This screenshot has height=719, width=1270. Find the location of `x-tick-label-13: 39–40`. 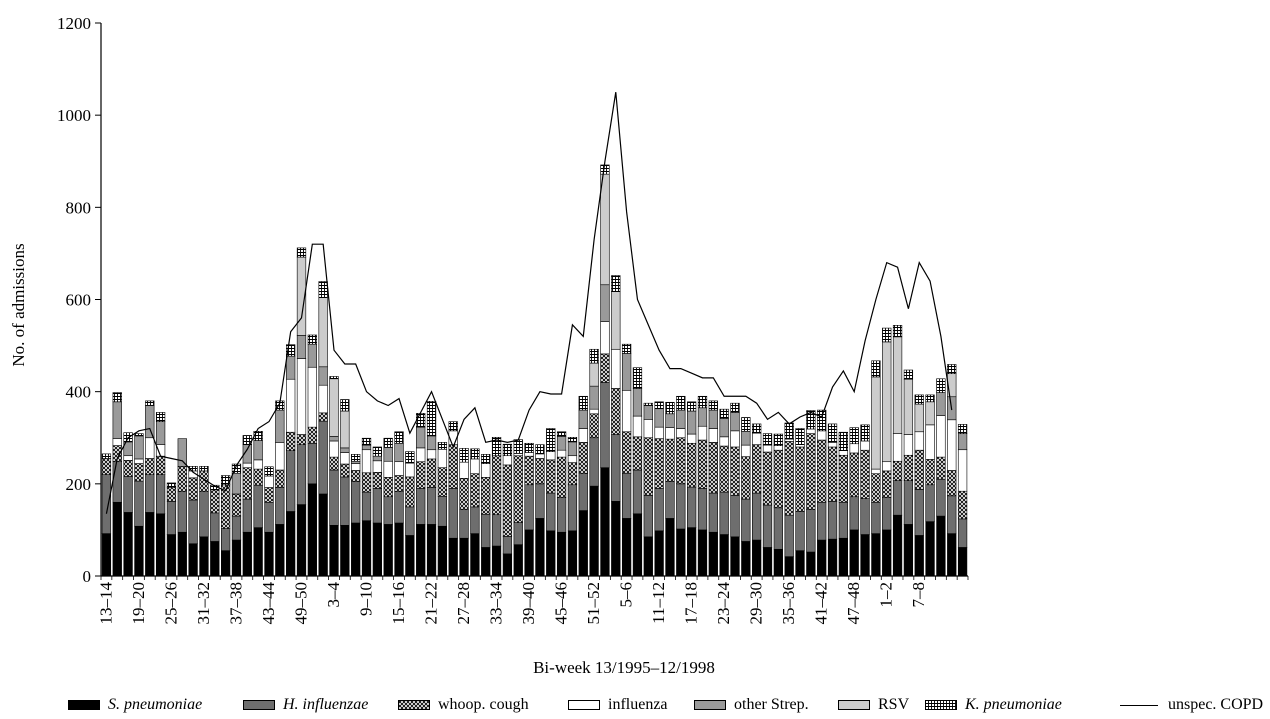

x-tick-label-13: 39–40 is located at coordinates (528, 603).